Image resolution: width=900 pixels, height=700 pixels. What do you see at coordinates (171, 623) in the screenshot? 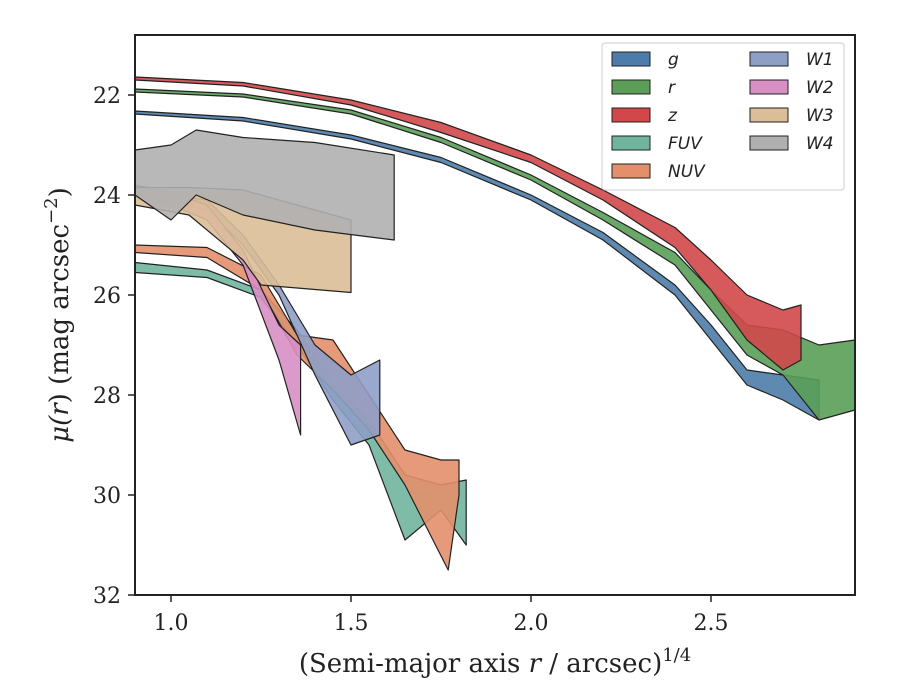
I see `x-tick-label: 1.0` at bounding box center [171, 623].